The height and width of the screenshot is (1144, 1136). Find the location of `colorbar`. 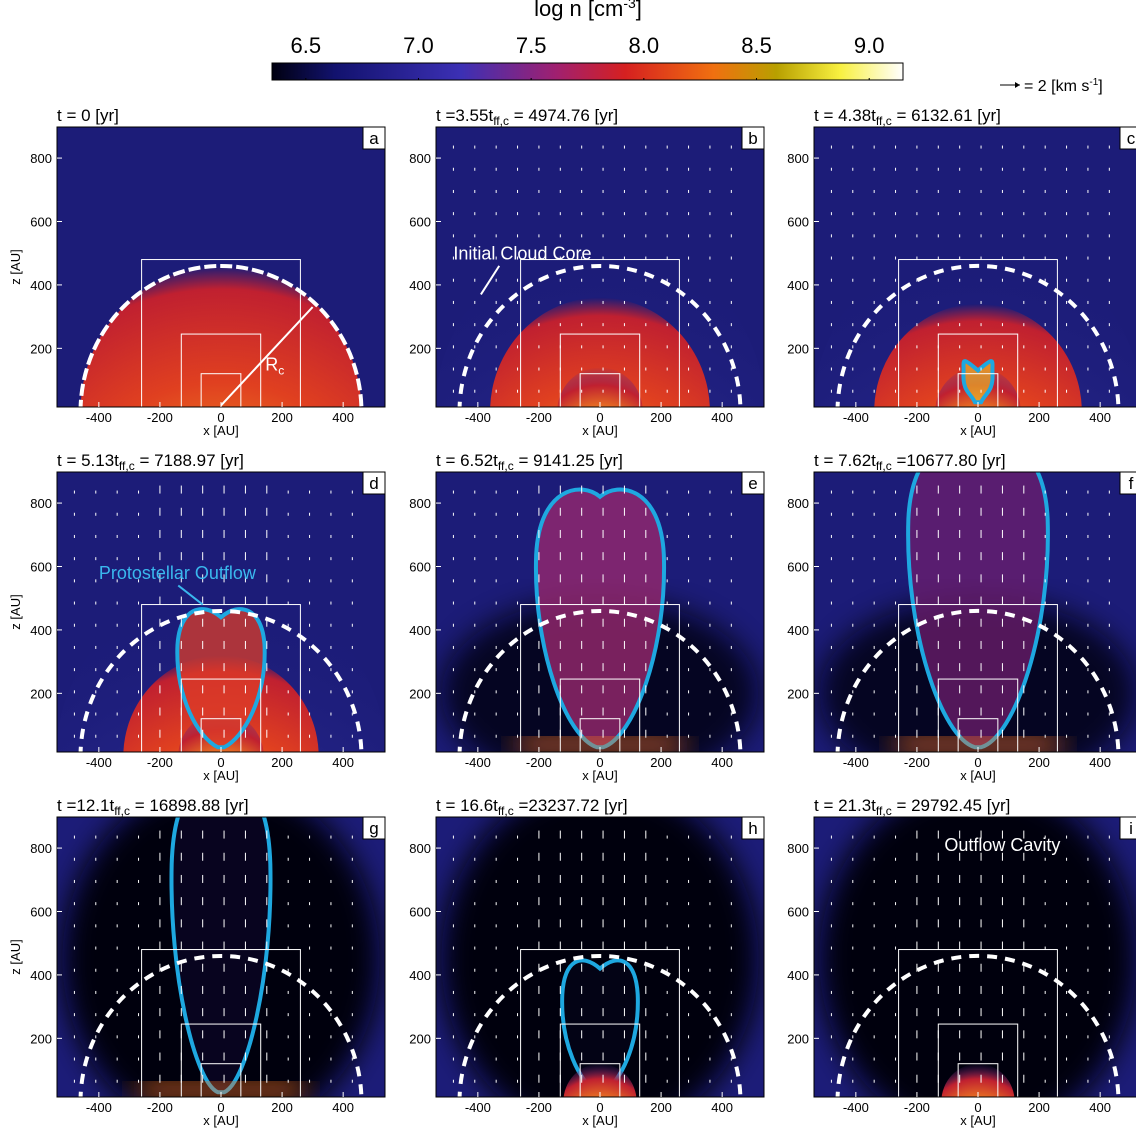

colorbar is located at coordinates (587, 71).